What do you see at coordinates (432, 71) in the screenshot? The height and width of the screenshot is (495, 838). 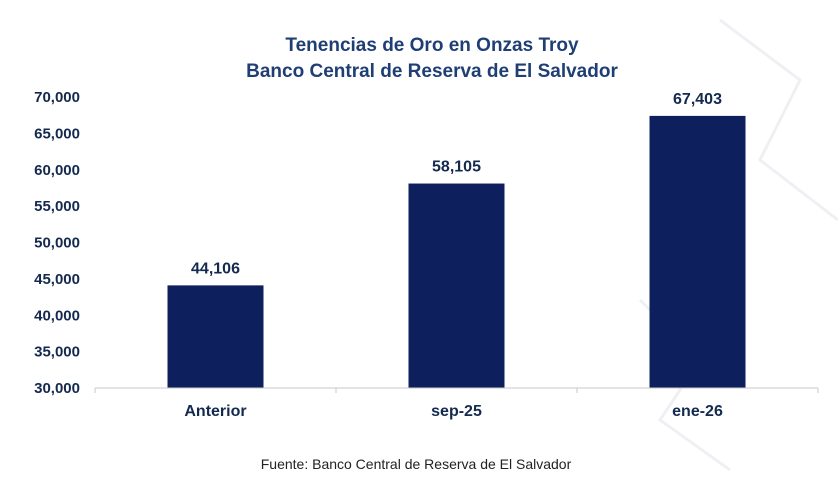 I see `chart-subtitle: Banco Central de Reserva de El Salvador` at bounding box center [432, 71].